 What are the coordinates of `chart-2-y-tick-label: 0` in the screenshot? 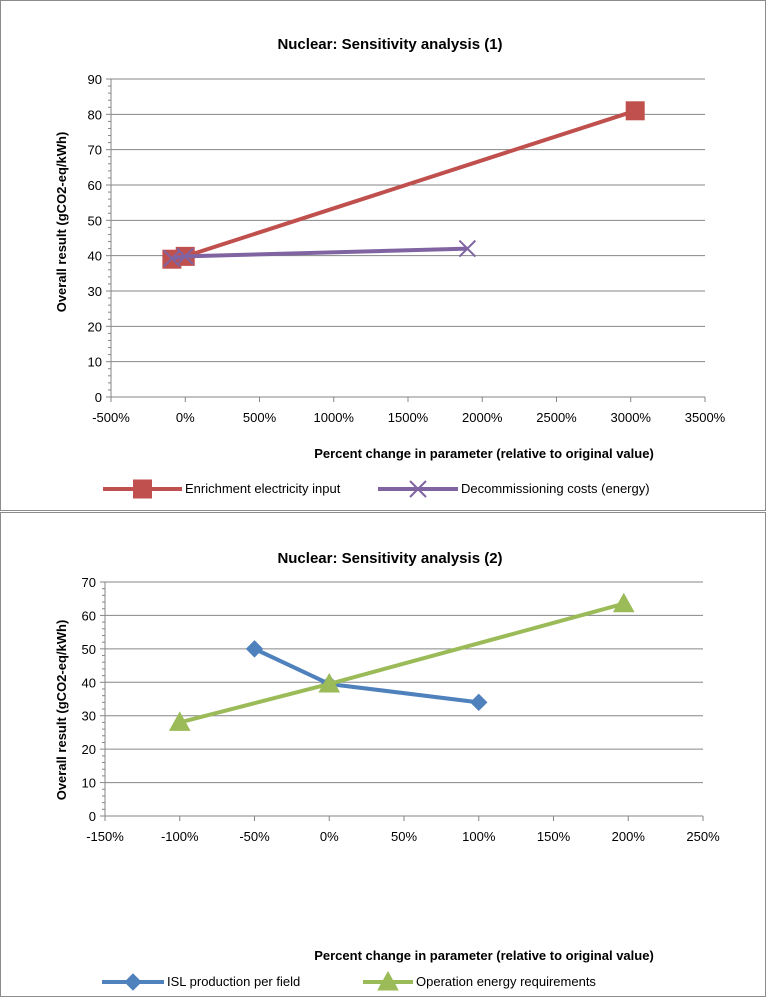 It's located at (92, 816).